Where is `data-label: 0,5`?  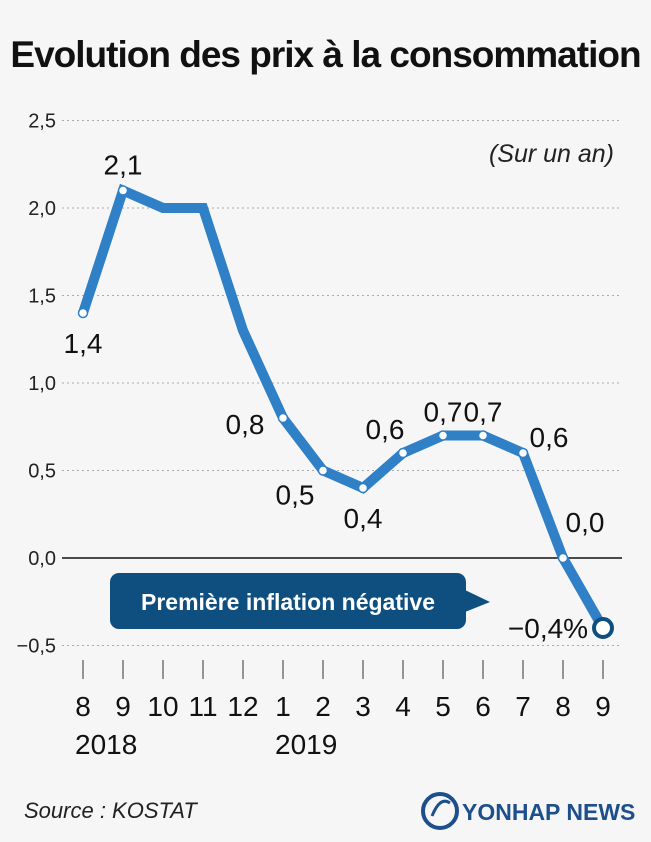 data-label: 0,5 is located at coordinates (295, 495).